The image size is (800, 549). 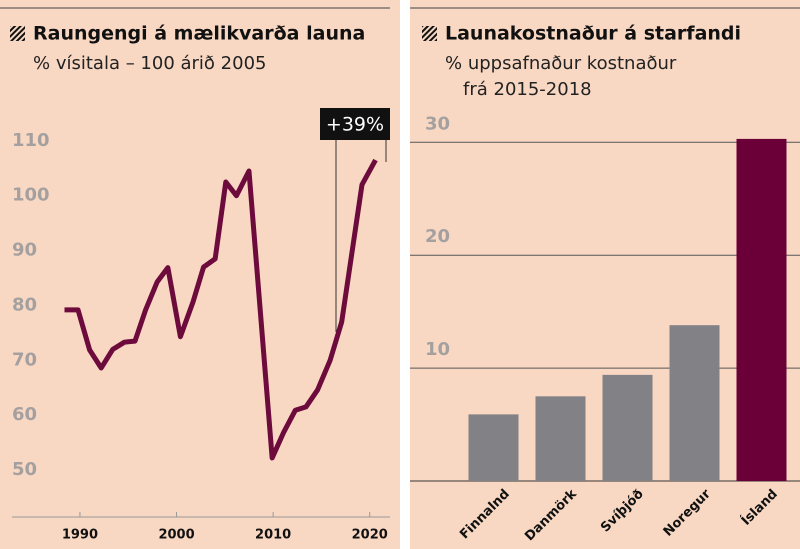 What do you see at coordinates (24, 469) in the screenshot?
I see `y-tick-label: 50` at bounding box center [24, 469].